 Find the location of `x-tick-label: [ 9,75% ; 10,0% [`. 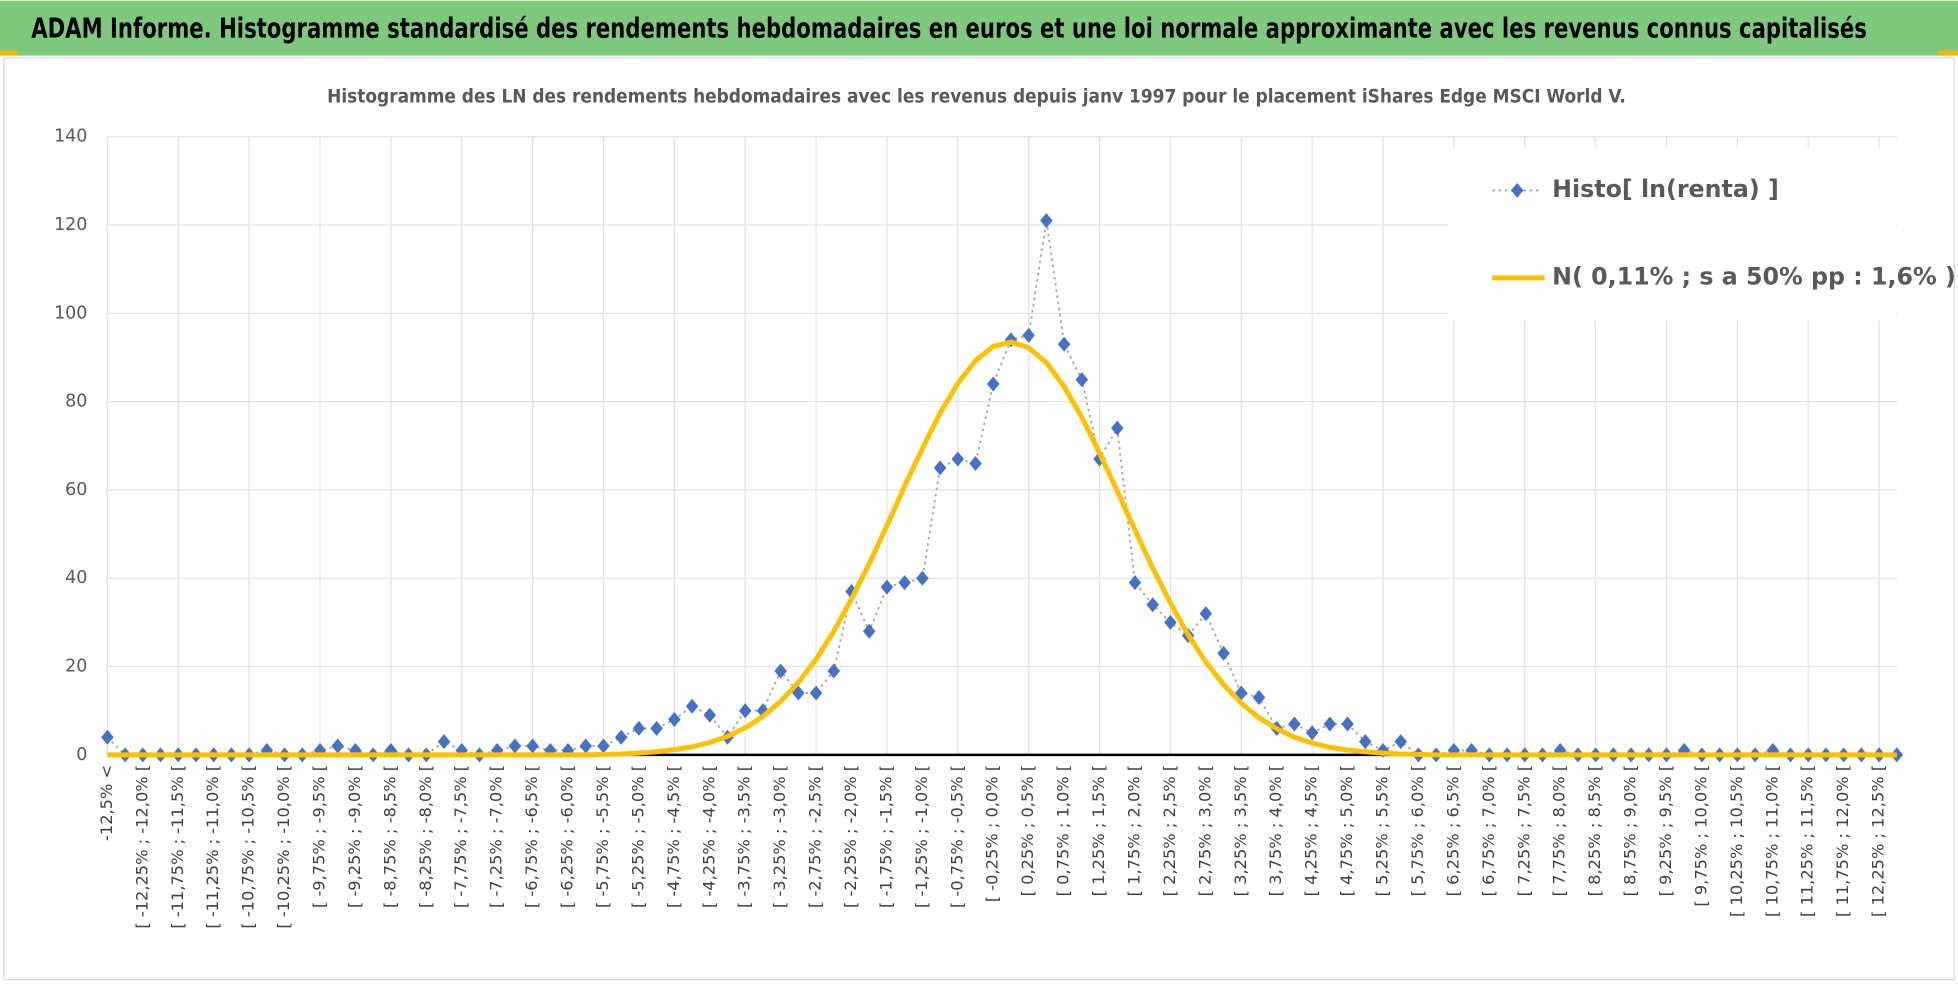

x-tick-label: [ 9,75% ; 10,0% [ is located at coordinates (1700, 836).